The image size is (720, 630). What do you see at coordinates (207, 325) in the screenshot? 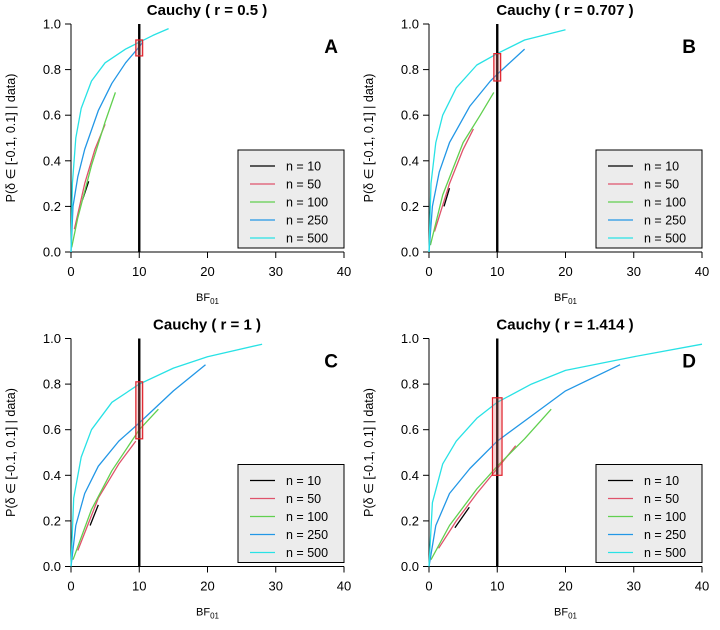
I see `panel-title: Cauchy ( r = 1 )` at bounding box center [207, 325].